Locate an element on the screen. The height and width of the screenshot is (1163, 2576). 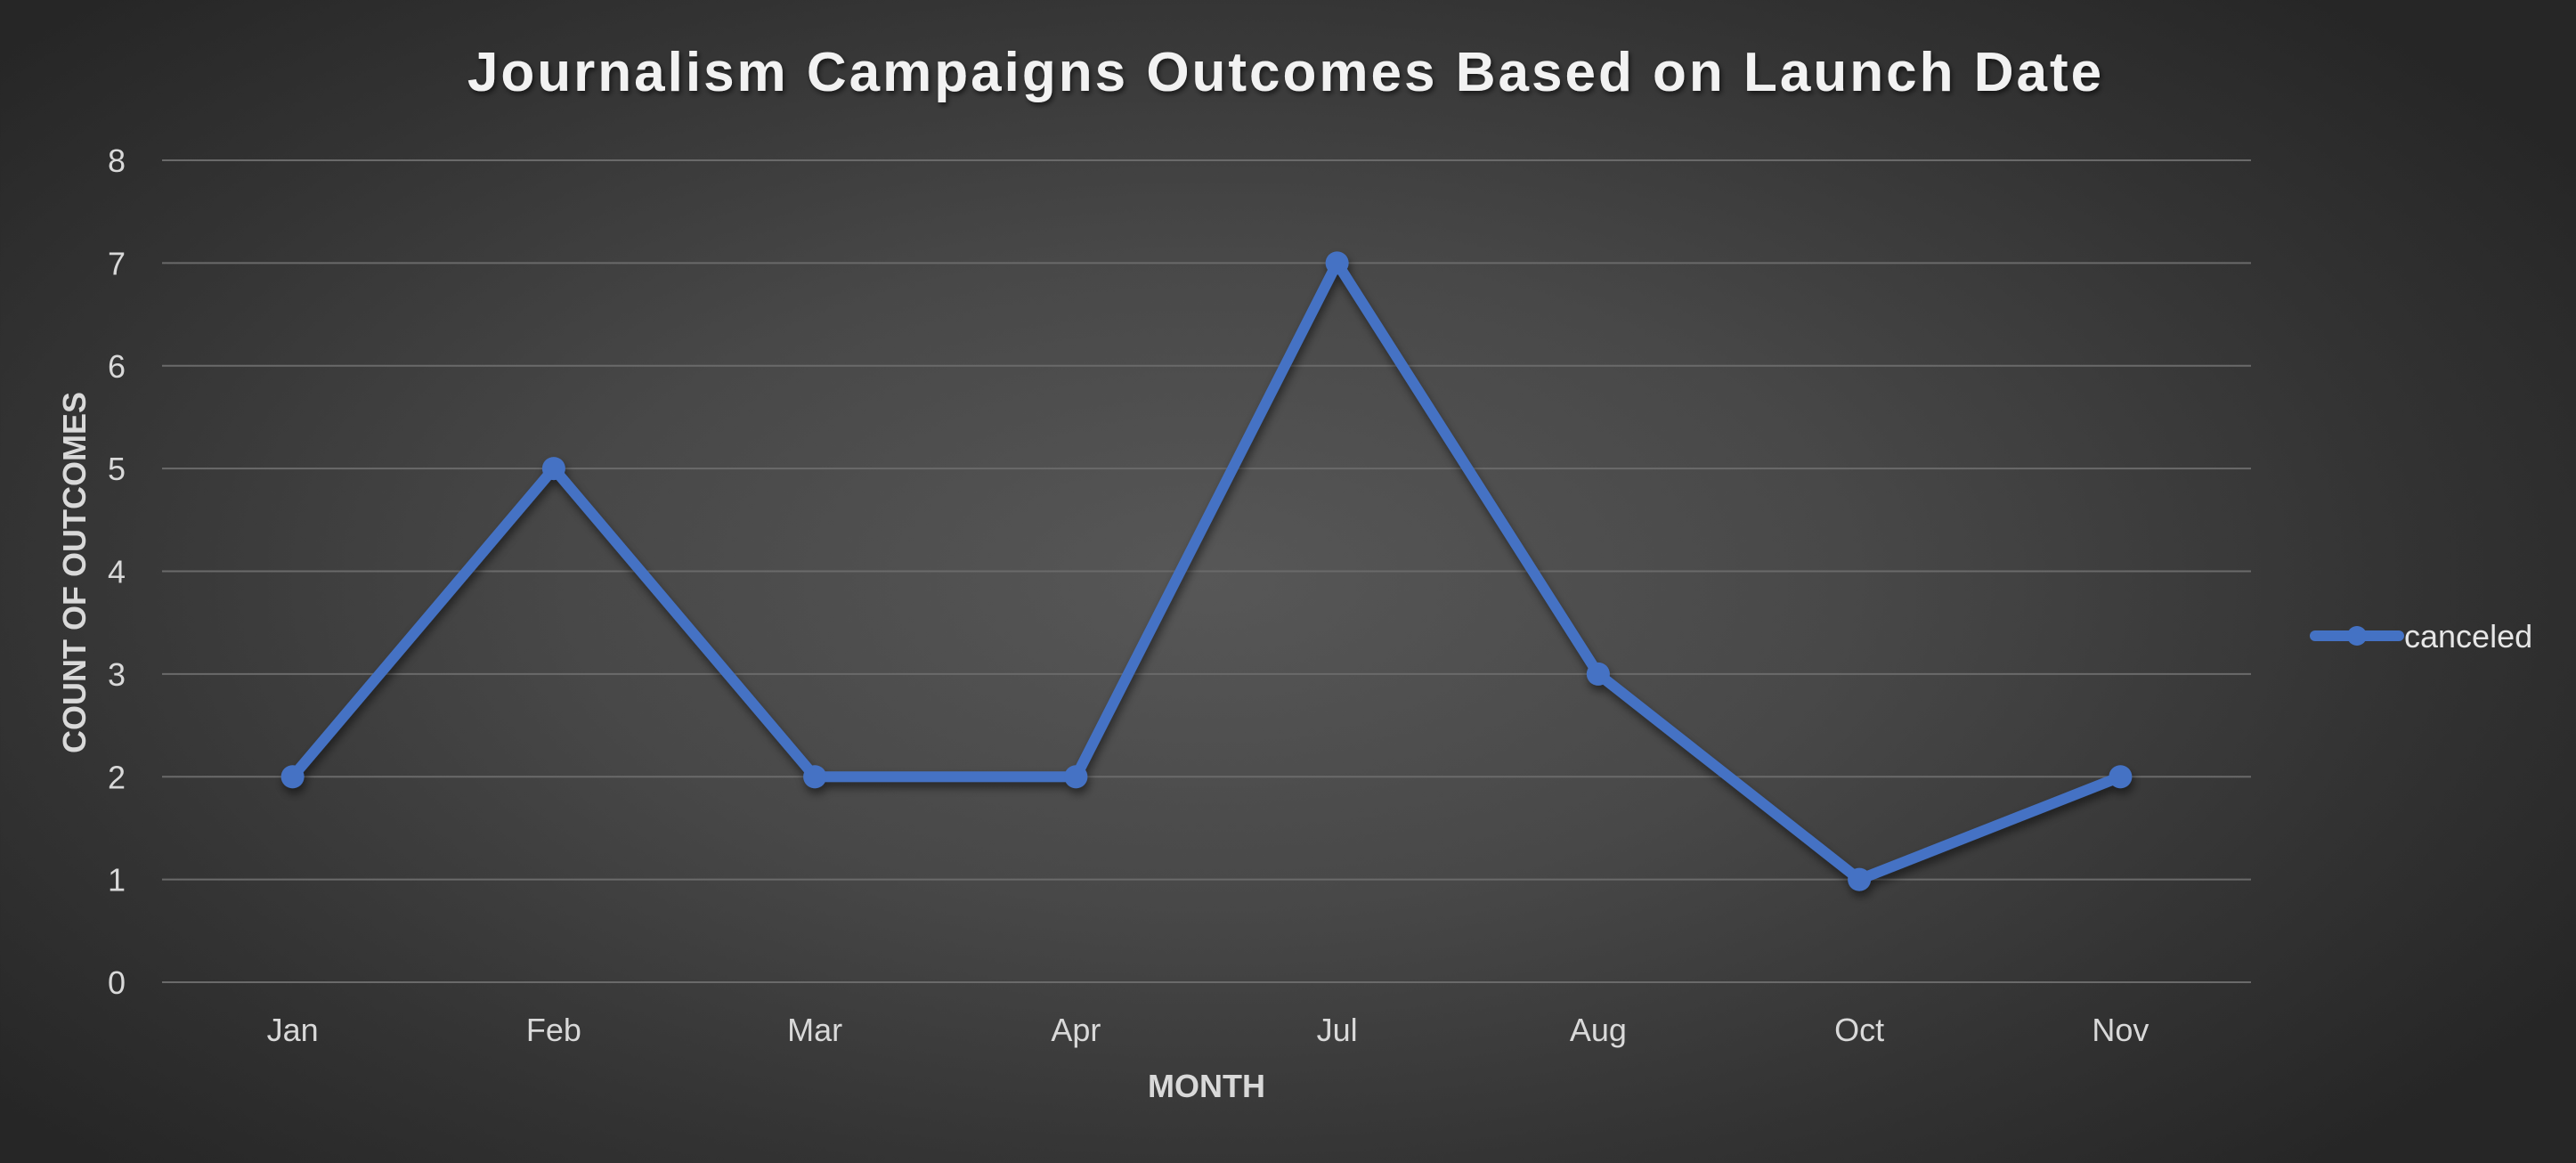
x-tick-label: Mar is located at coordinates (814, 1030).